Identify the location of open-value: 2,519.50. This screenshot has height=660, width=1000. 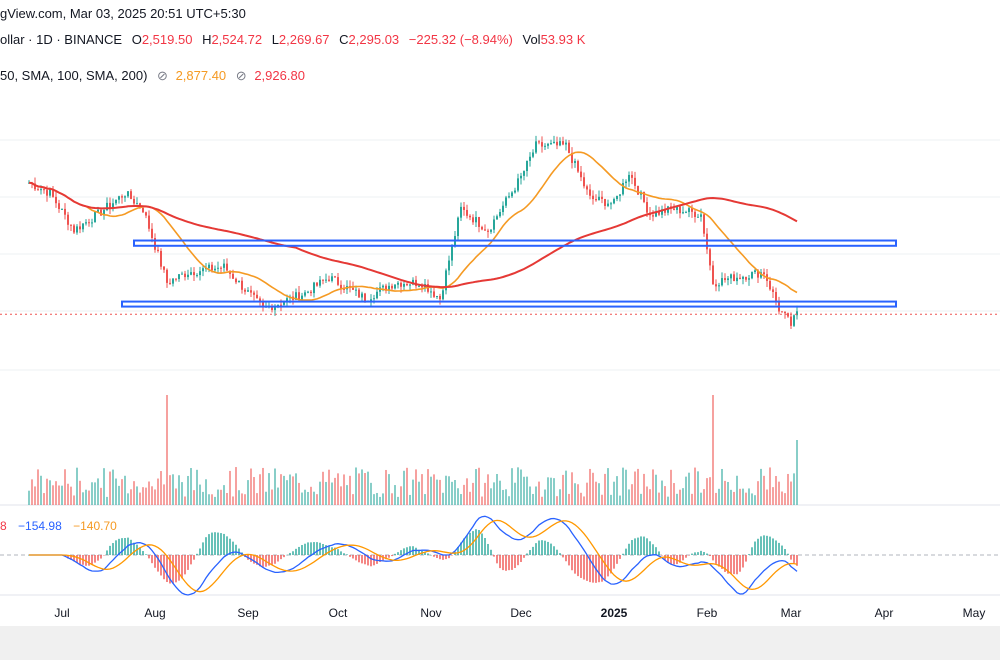
(167, 39).